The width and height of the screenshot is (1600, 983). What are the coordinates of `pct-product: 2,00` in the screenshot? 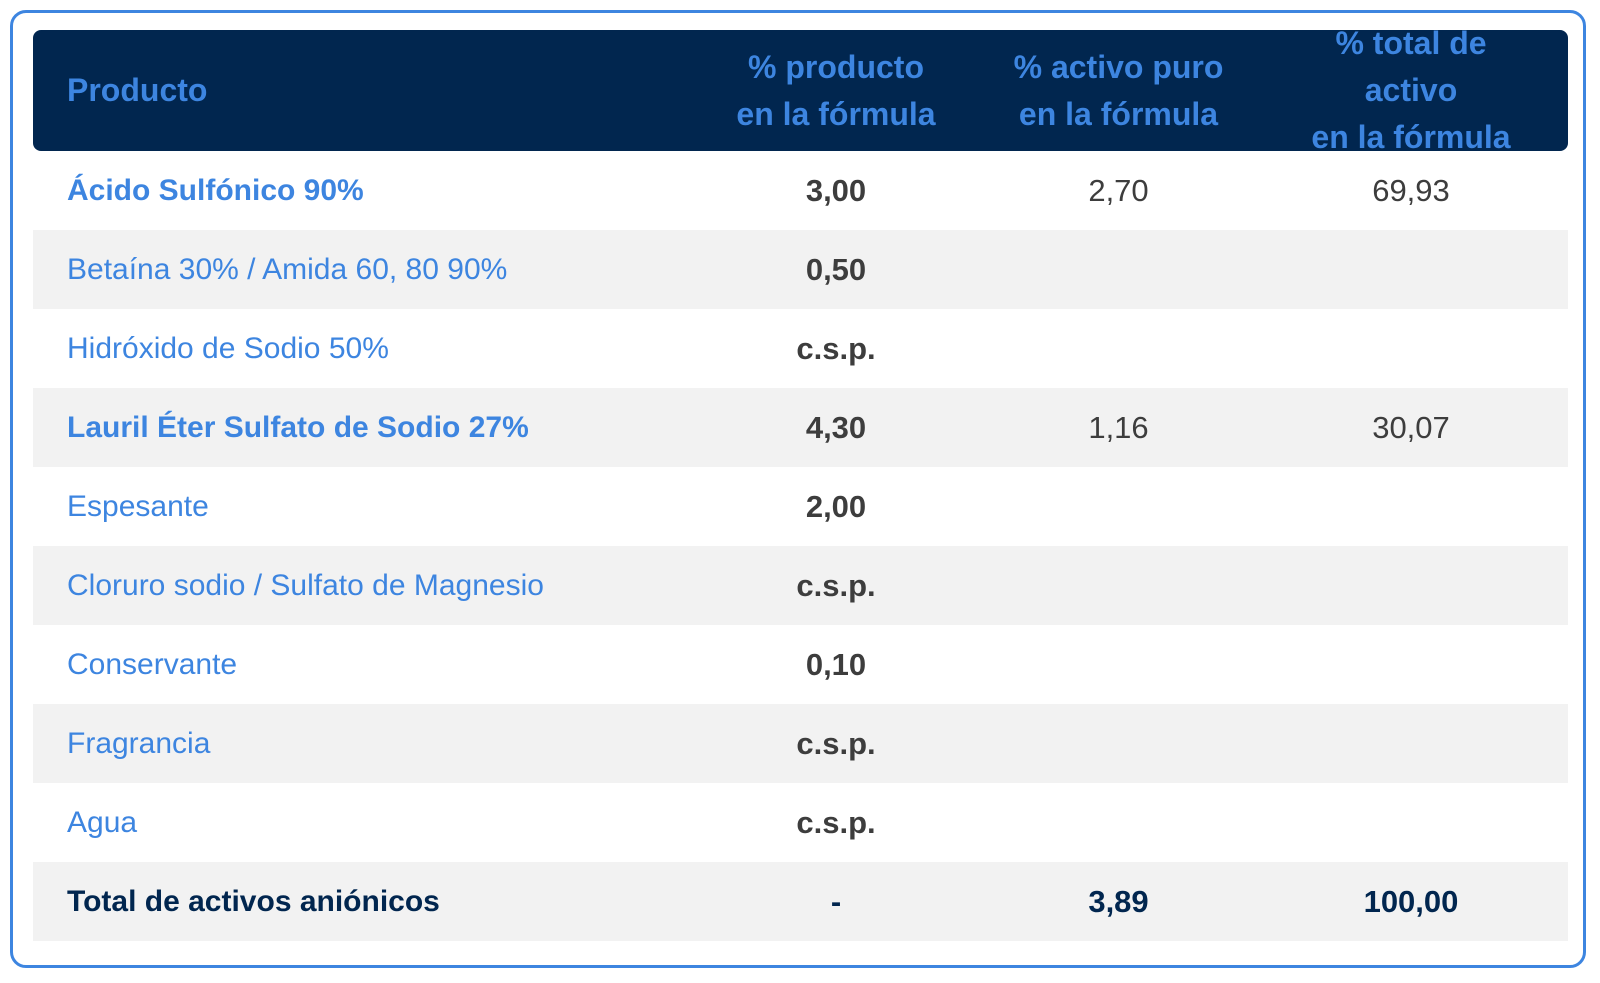 It's located at (836, 506).